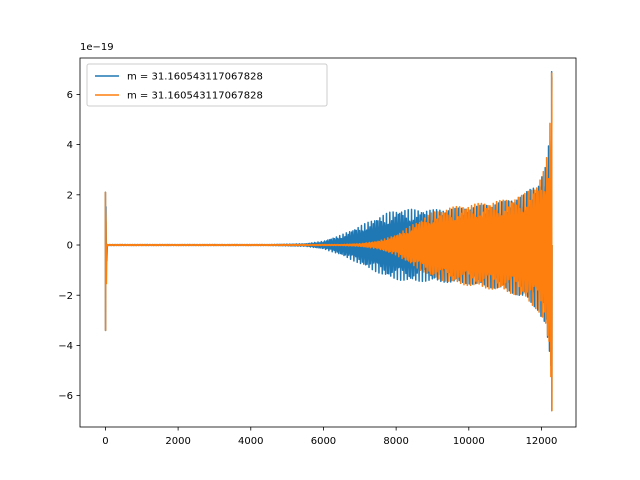 The image size is (640, 480). I want to click on y-tick-label: −6, so click(65, 396).